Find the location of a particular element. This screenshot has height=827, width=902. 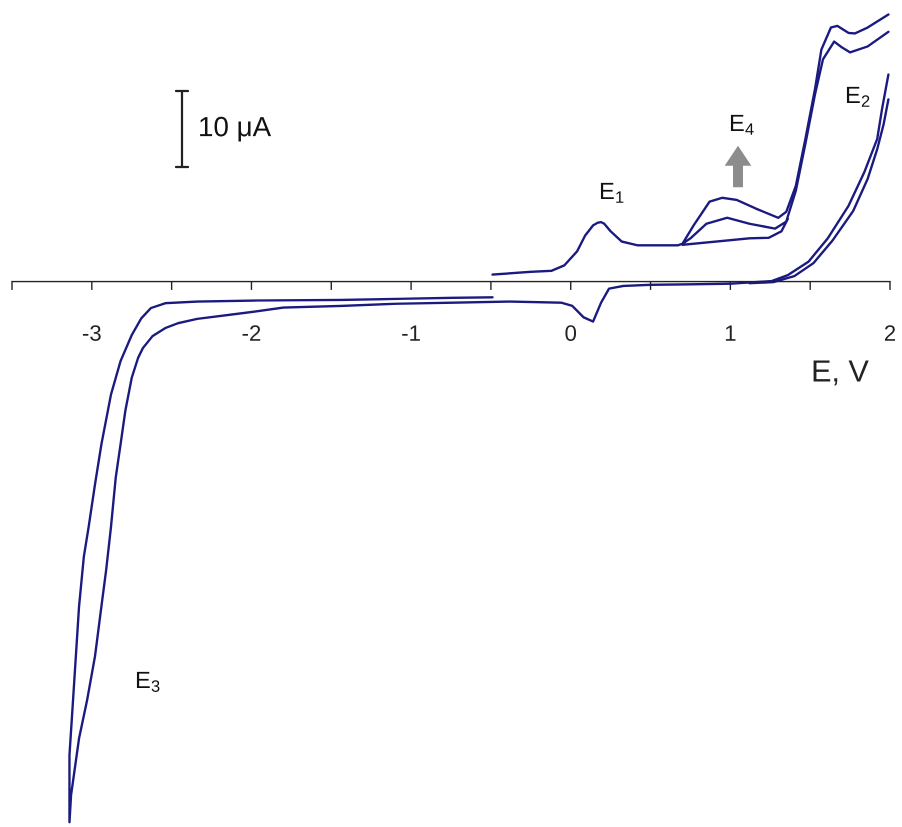

annotation: E$_{1}$ is located at coordinates (612, 192).